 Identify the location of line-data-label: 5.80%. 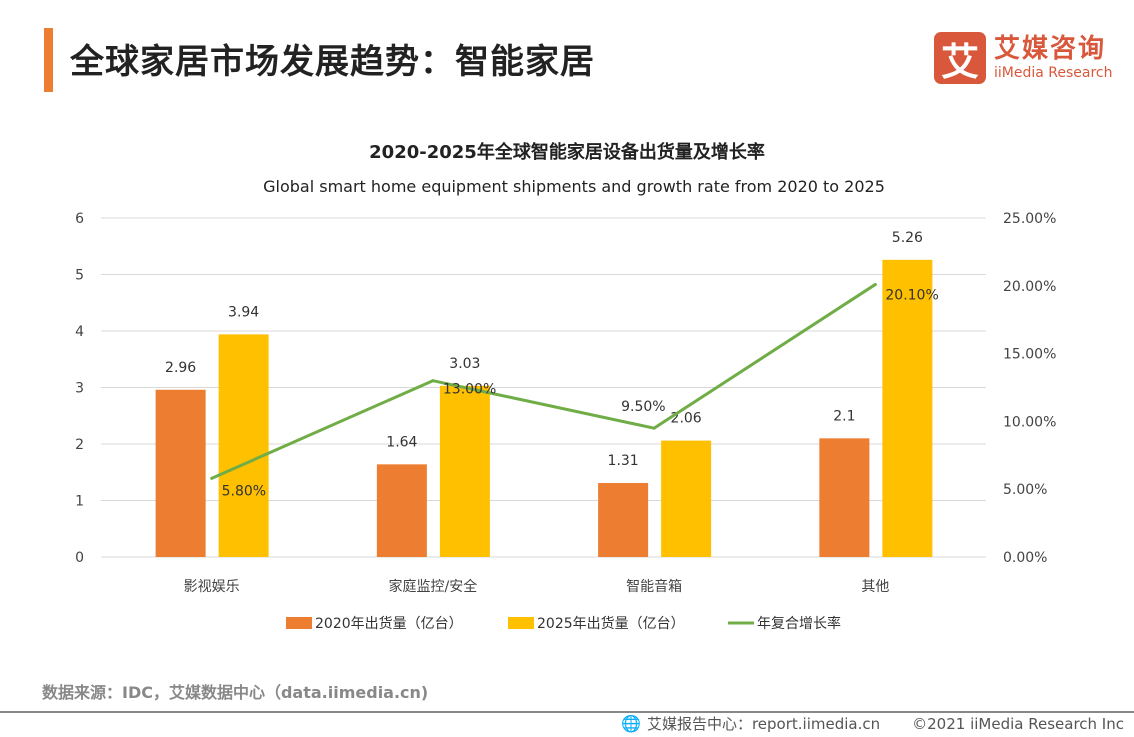
(244, 491).